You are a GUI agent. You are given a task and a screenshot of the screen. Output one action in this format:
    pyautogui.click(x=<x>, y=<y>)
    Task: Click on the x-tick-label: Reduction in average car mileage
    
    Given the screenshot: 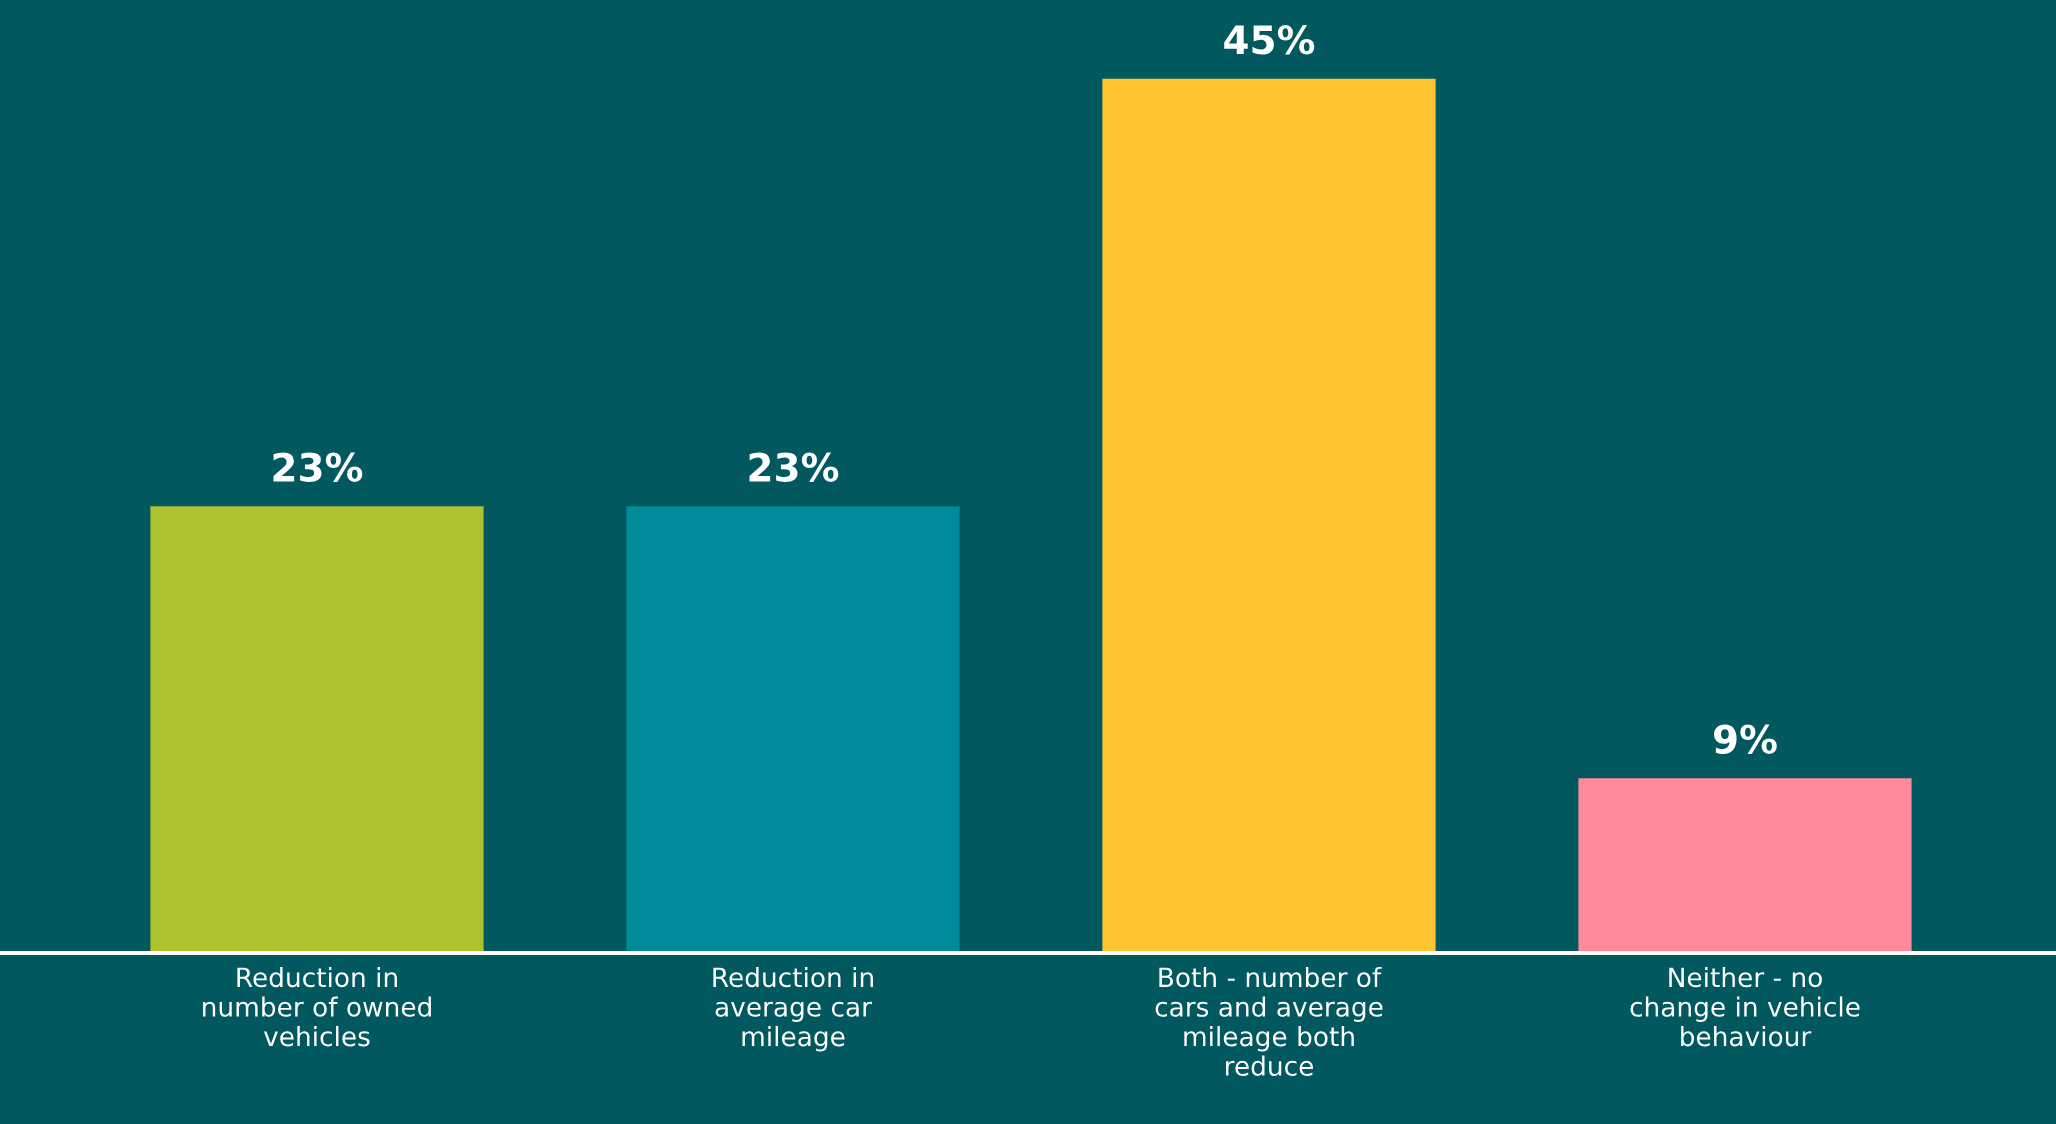 What is the action you would take?
    pyautogui.click(x=793, y=1009)
    